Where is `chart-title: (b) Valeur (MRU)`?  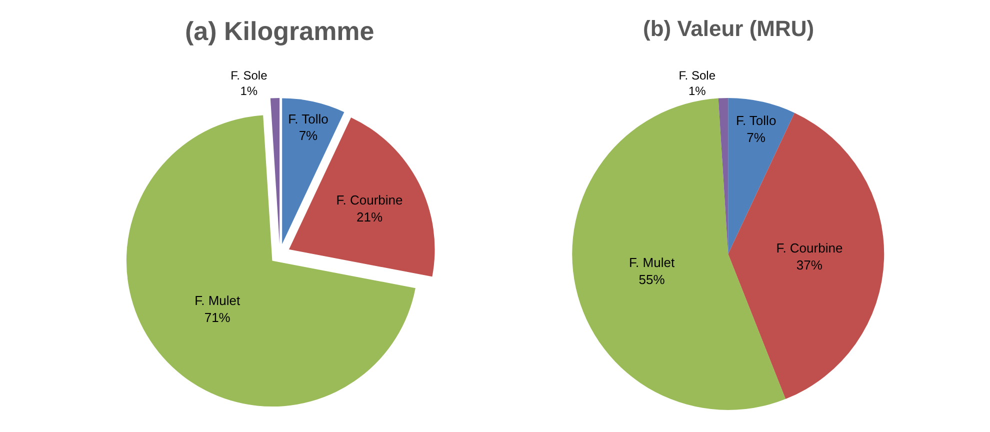
chart-title: (b) Valeur (MRU) is located at coordinates (728, 28).